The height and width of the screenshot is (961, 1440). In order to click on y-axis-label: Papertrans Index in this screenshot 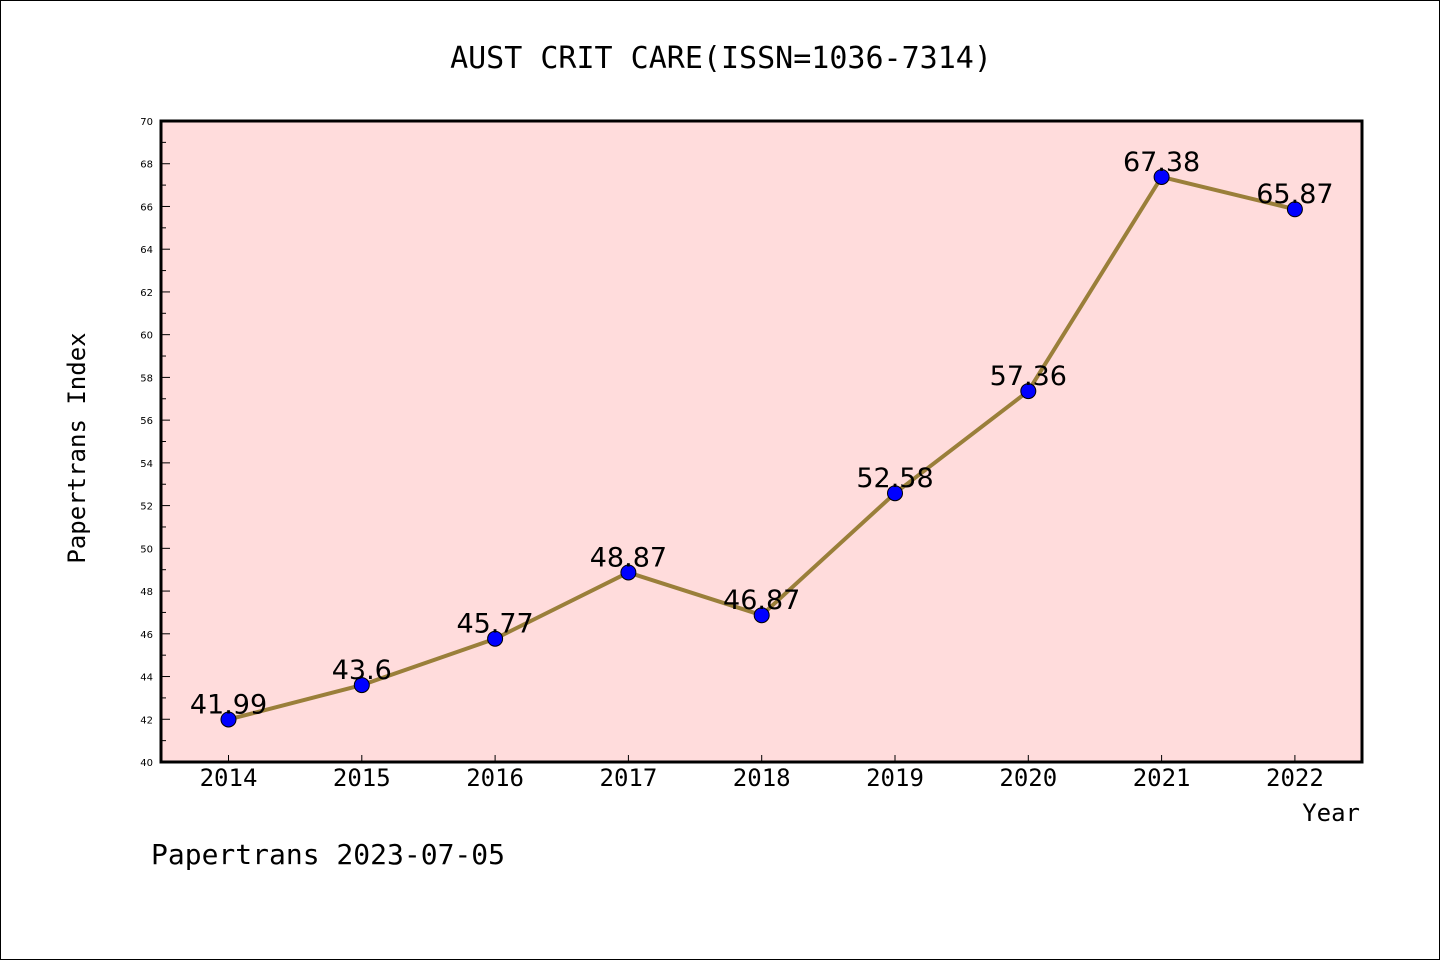, I will do `click(77, 447)`.